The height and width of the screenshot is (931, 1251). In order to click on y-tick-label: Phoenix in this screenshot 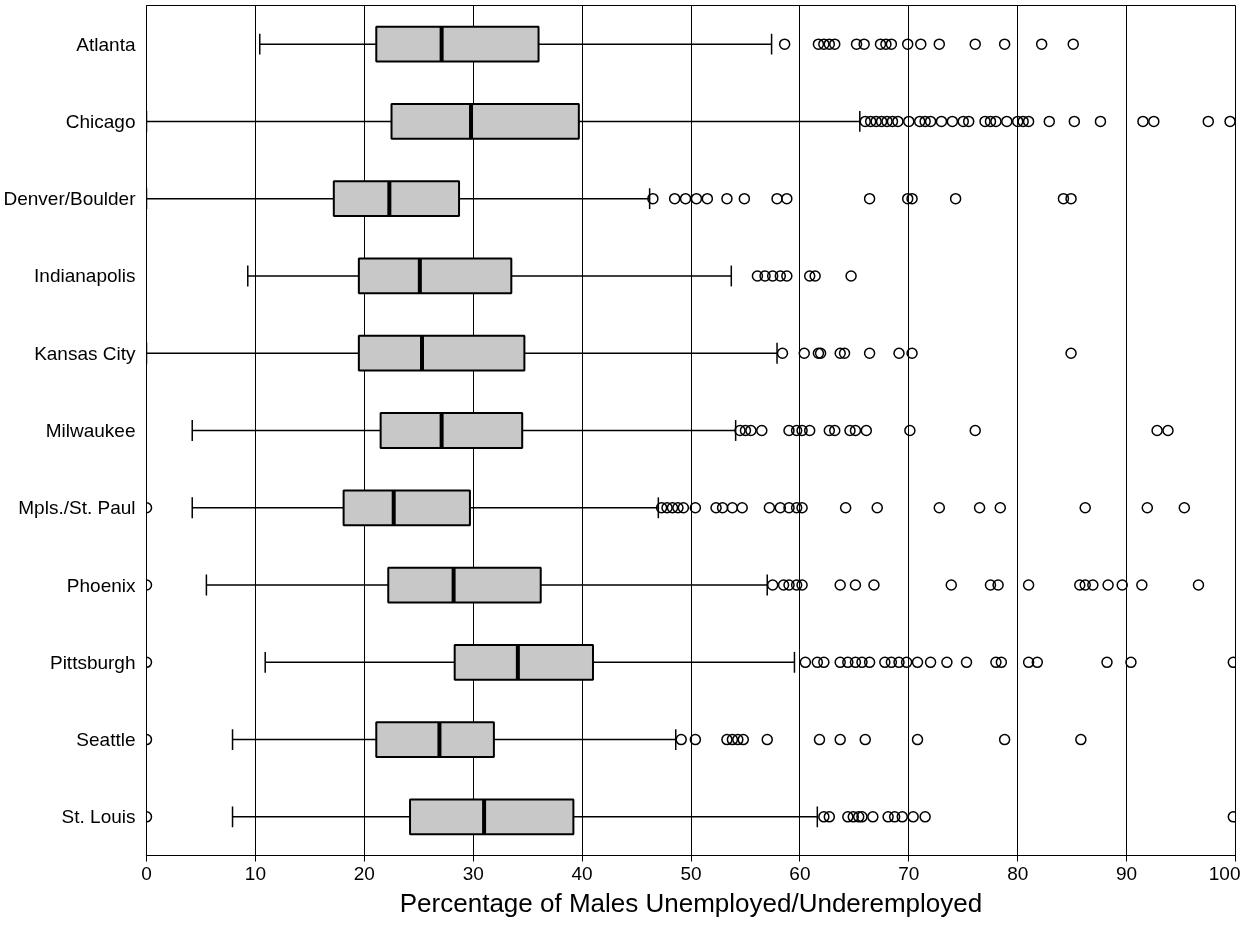, I will do `click(101, 585)`.